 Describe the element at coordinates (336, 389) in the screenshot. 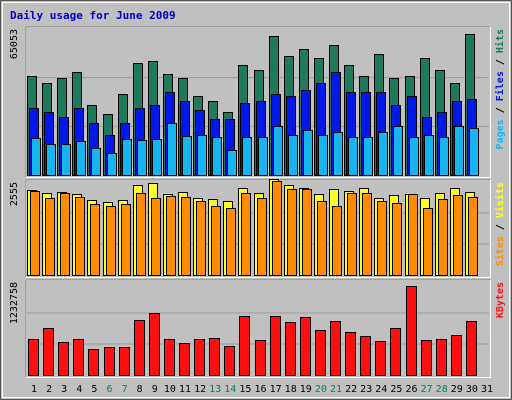

I see `day-label-21: 21` at that location.